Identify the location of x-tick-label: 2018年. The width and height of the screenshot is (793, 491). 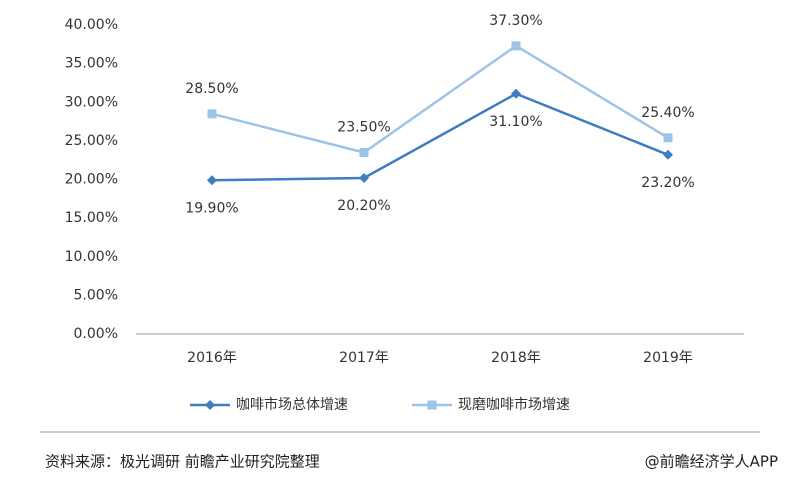
(516, 358).